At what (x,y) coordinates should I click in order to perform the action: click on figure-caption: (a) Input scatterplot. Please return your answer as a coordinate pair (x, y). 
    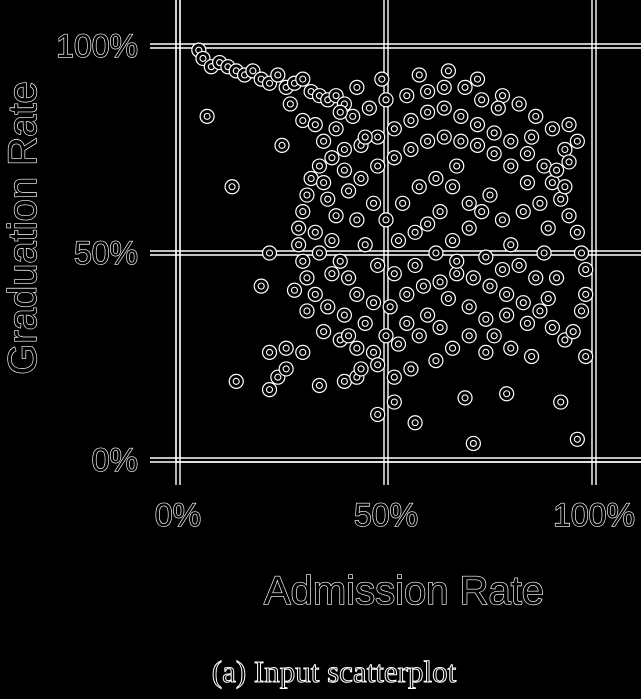
    Looking at the image, I should click on (334, 671).